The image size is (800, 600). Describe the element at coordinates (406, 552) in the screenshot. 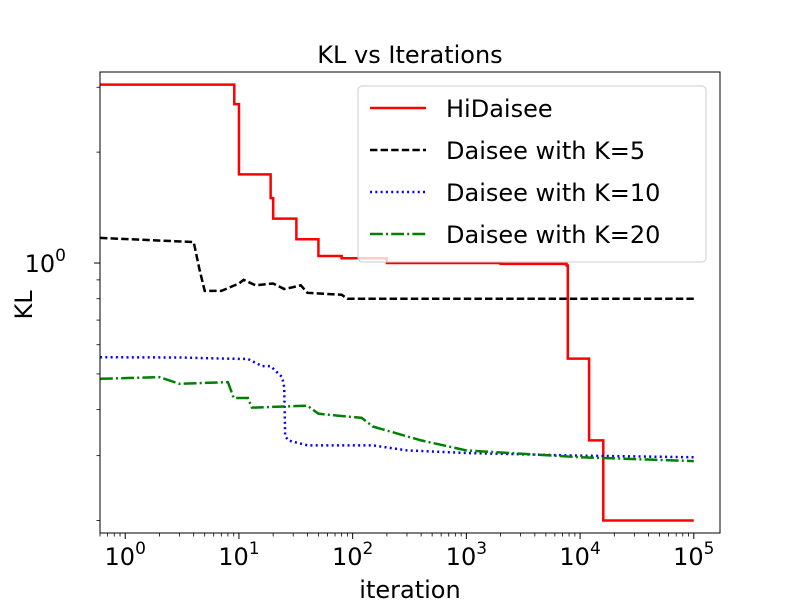

I see `x-axis-ticks: 10⁰ 10¹ 10² 10³ 10⁴ 10⁵` at that location.